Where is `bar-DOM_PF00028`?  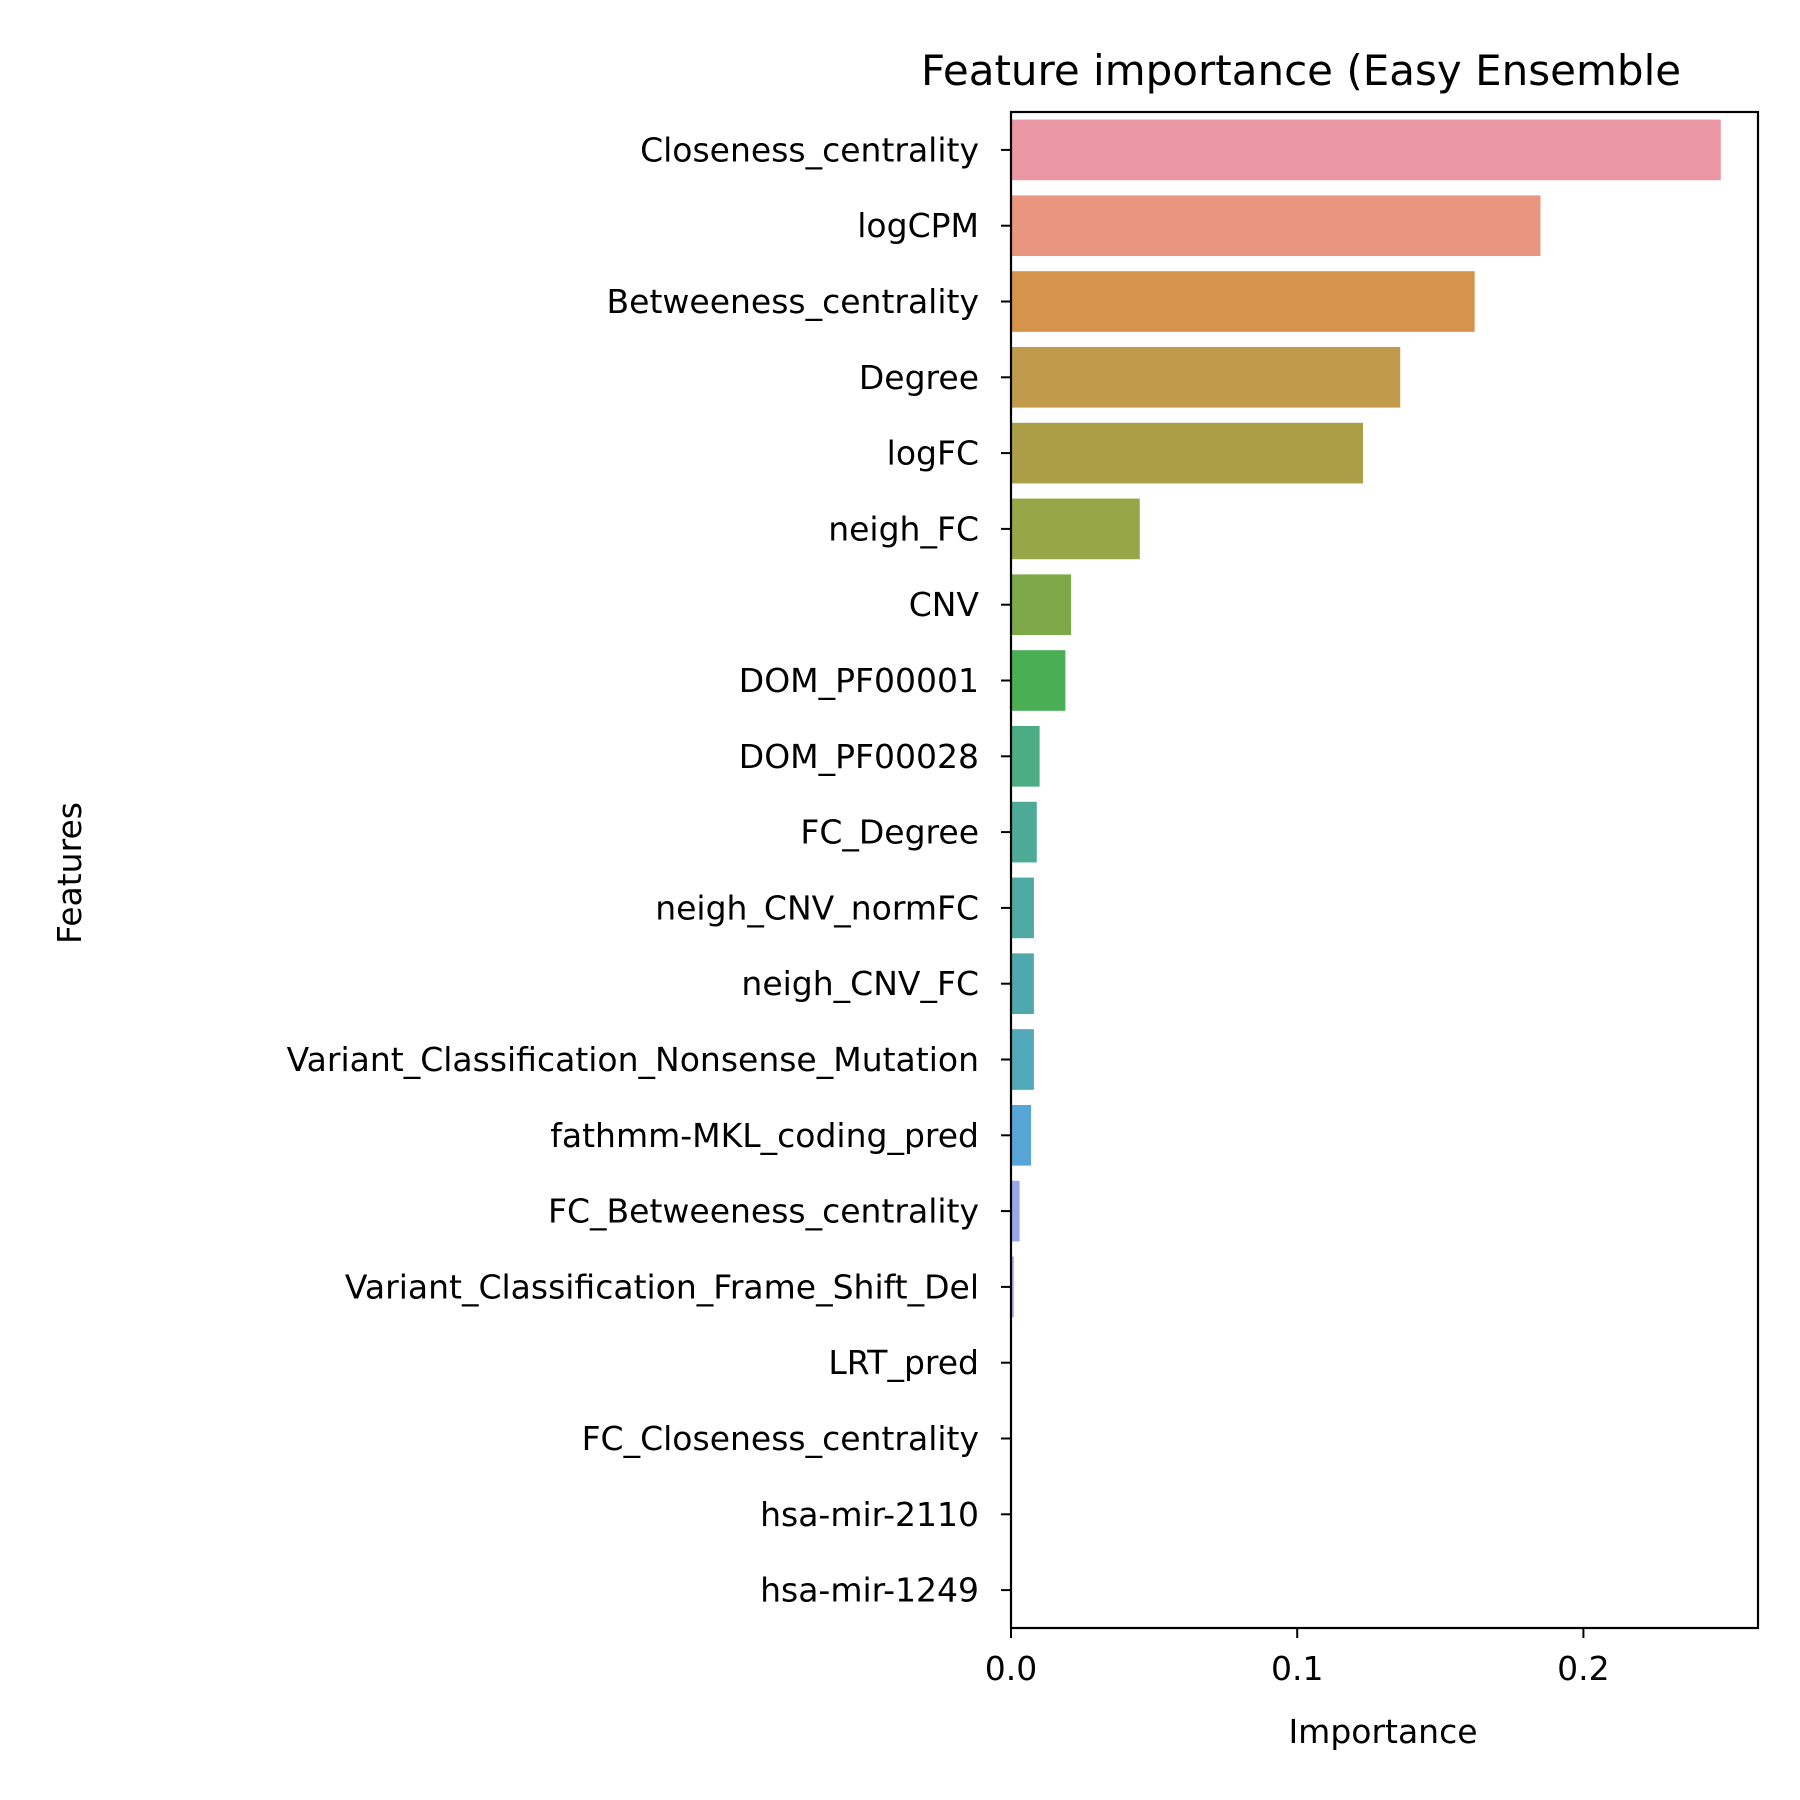
bar-DOM_PF00028 is located at coordinates (1025, 756).